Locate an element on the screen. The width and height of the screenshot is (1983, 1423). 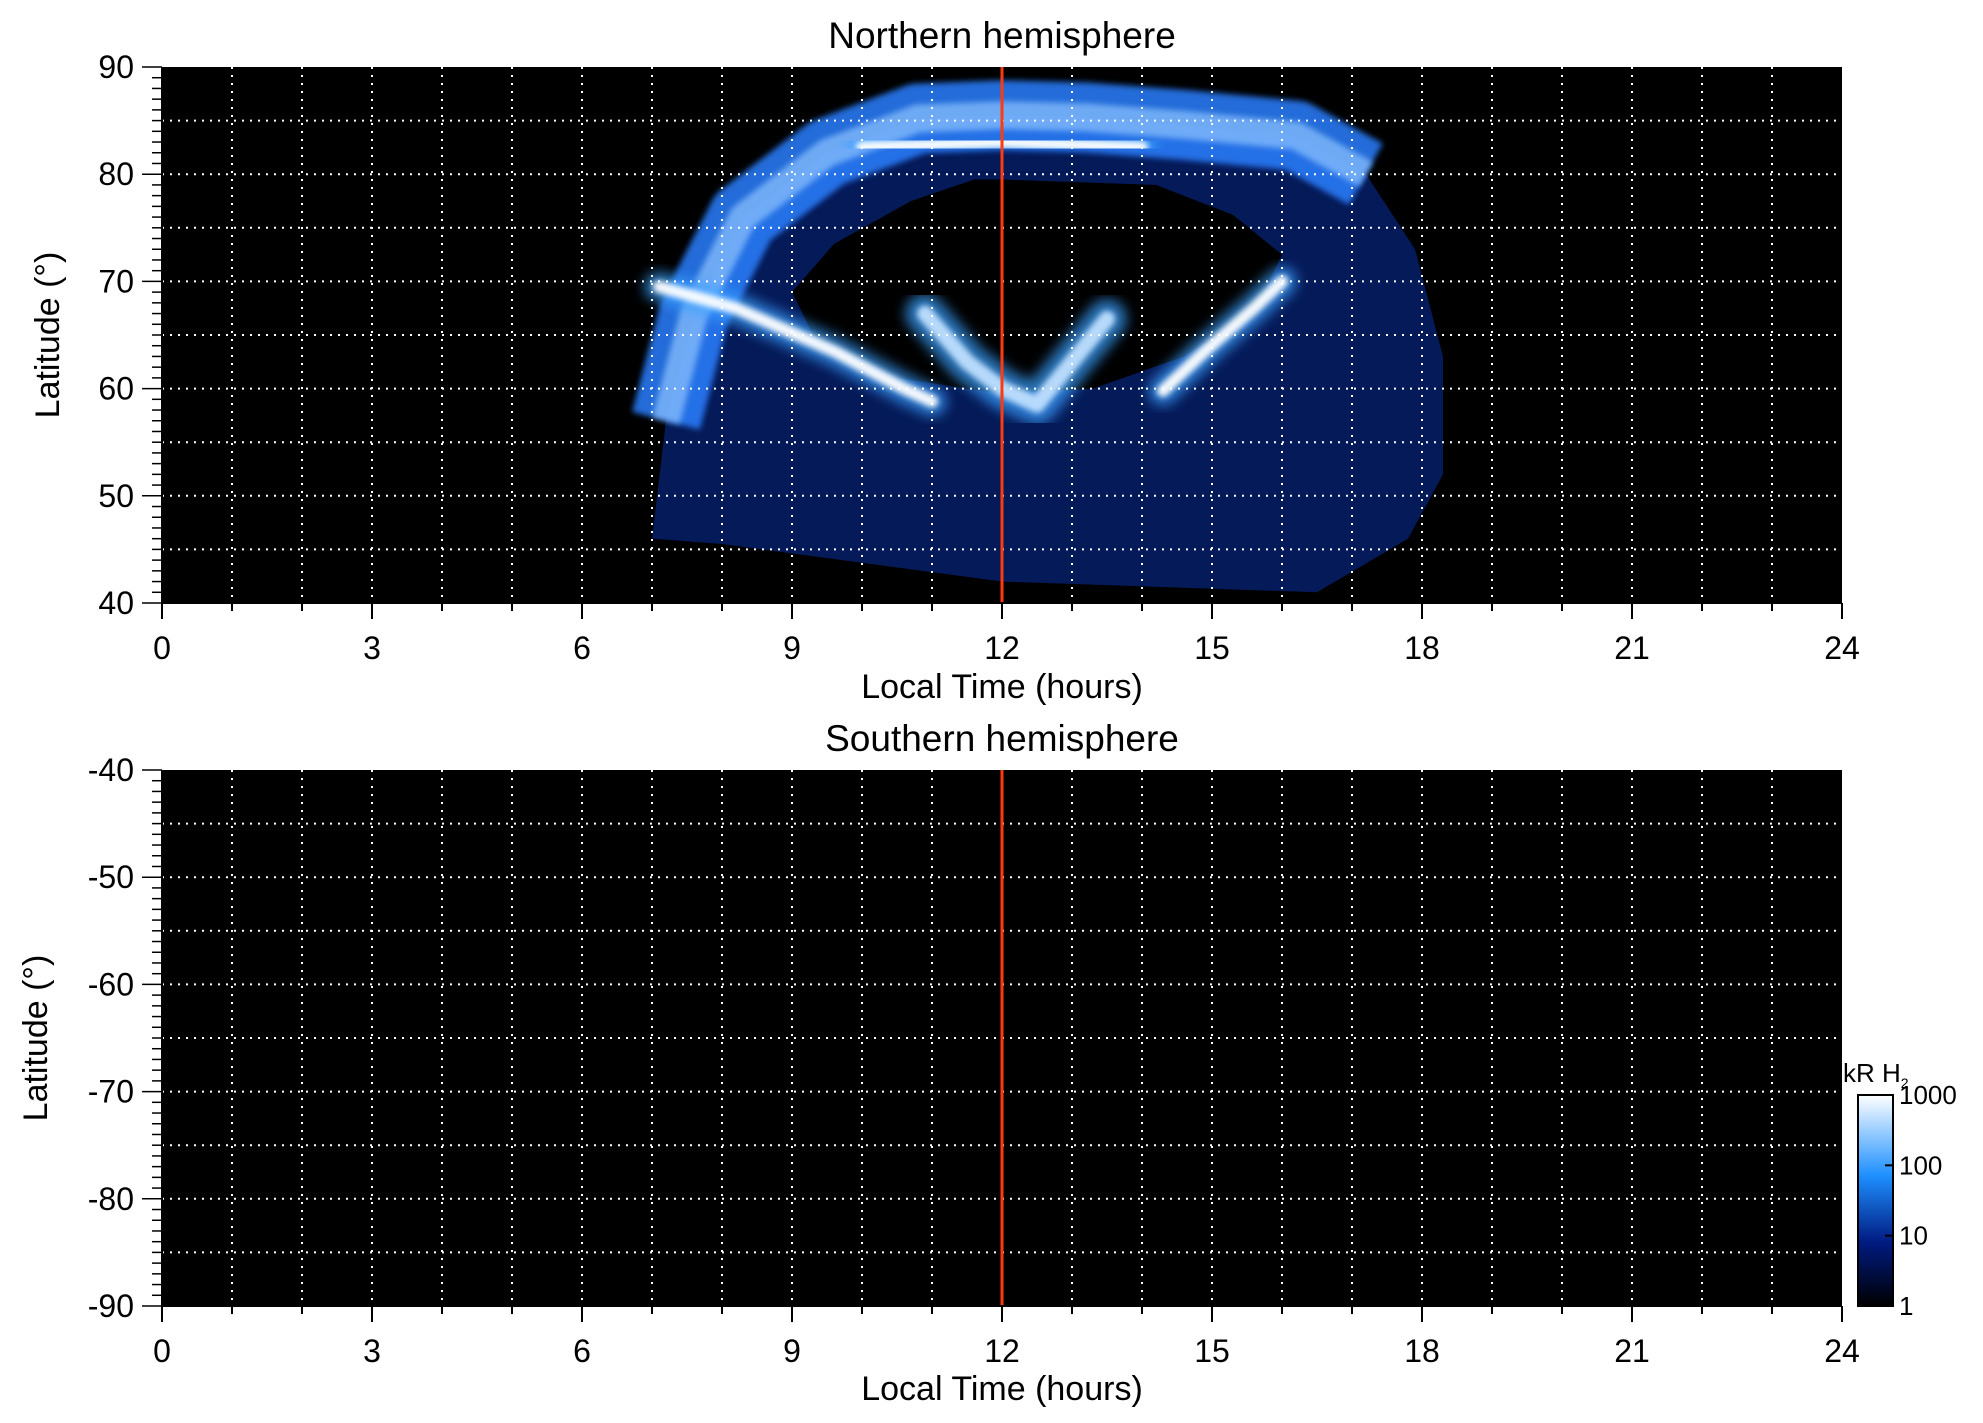
y-tick-label: 40 is located at coordinates (116, 603).